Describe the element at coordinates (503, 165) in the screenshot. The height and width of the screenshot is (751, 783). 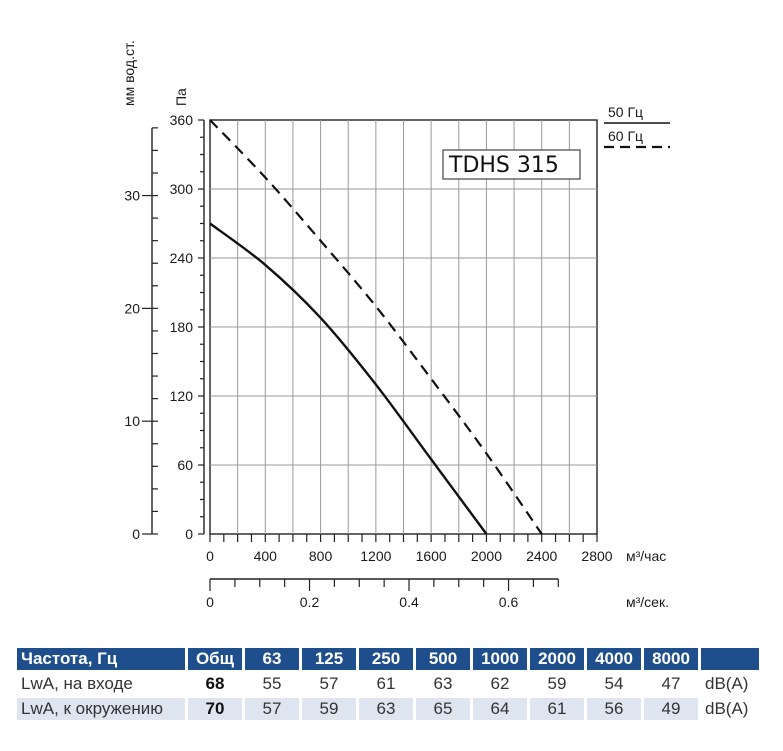
I see `model-label: TDHS 315` at that location.